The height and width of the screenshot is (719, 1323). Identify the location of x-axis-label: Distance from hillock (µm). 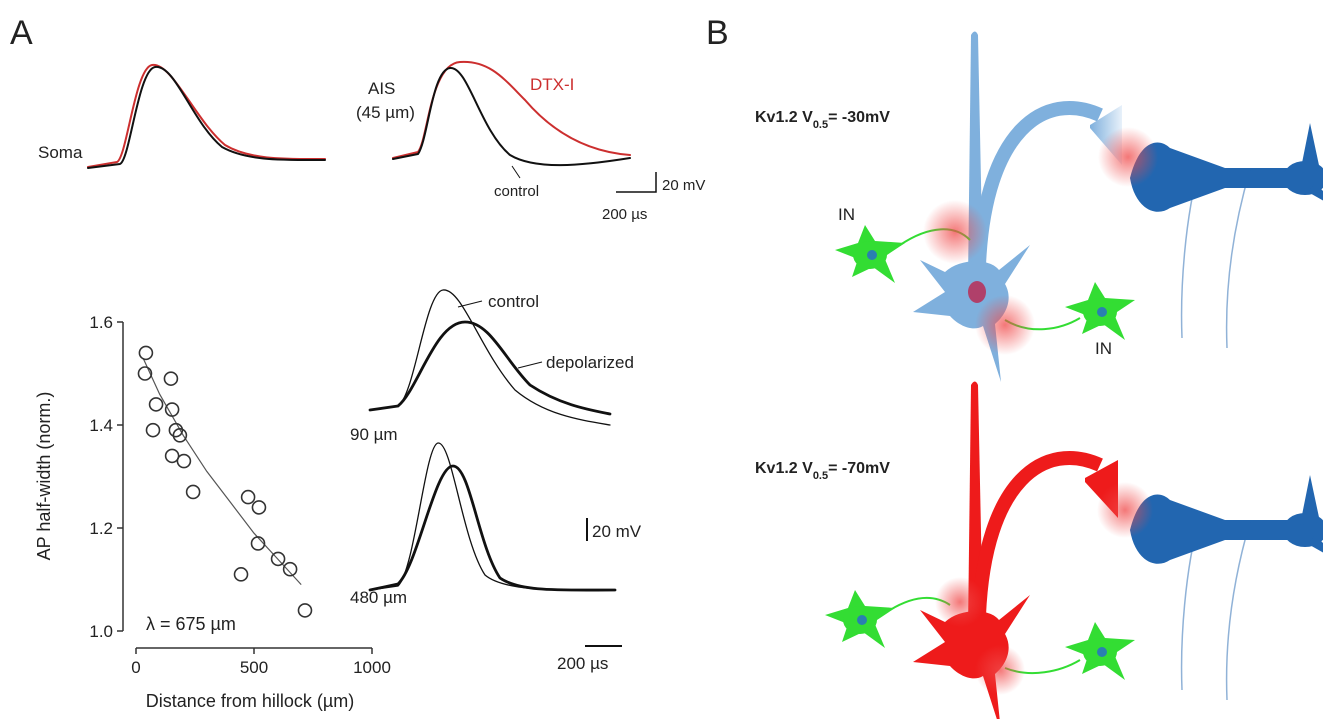
(250, 701).